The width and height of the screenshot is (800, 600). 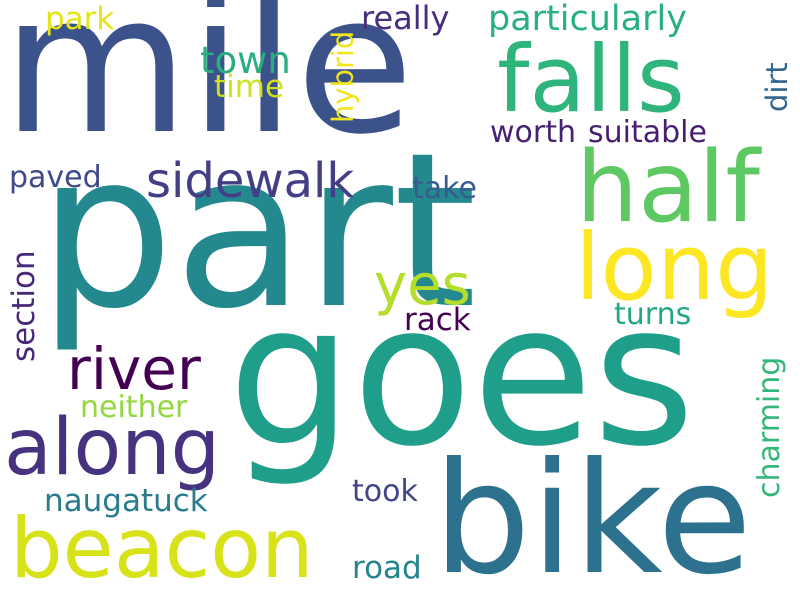 I want to click on word-take: take, so click(x=444, y=188).